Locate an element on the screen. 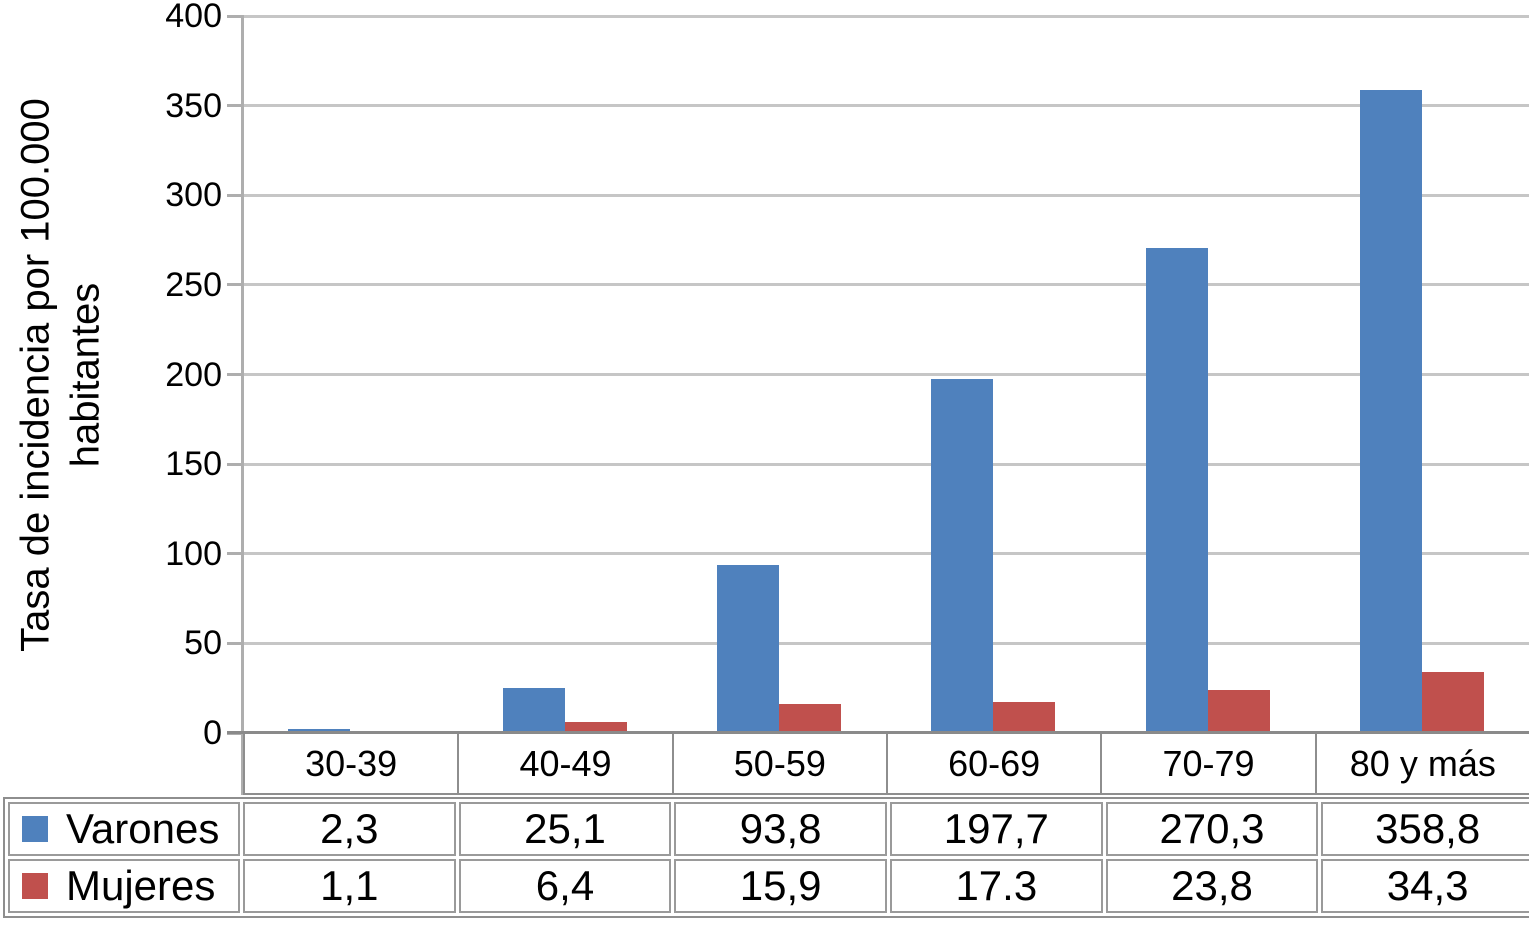  category-label-row: 30-39 40-49 50-59 60-69 70-79 80 y más is located at coordinates (886, 764).